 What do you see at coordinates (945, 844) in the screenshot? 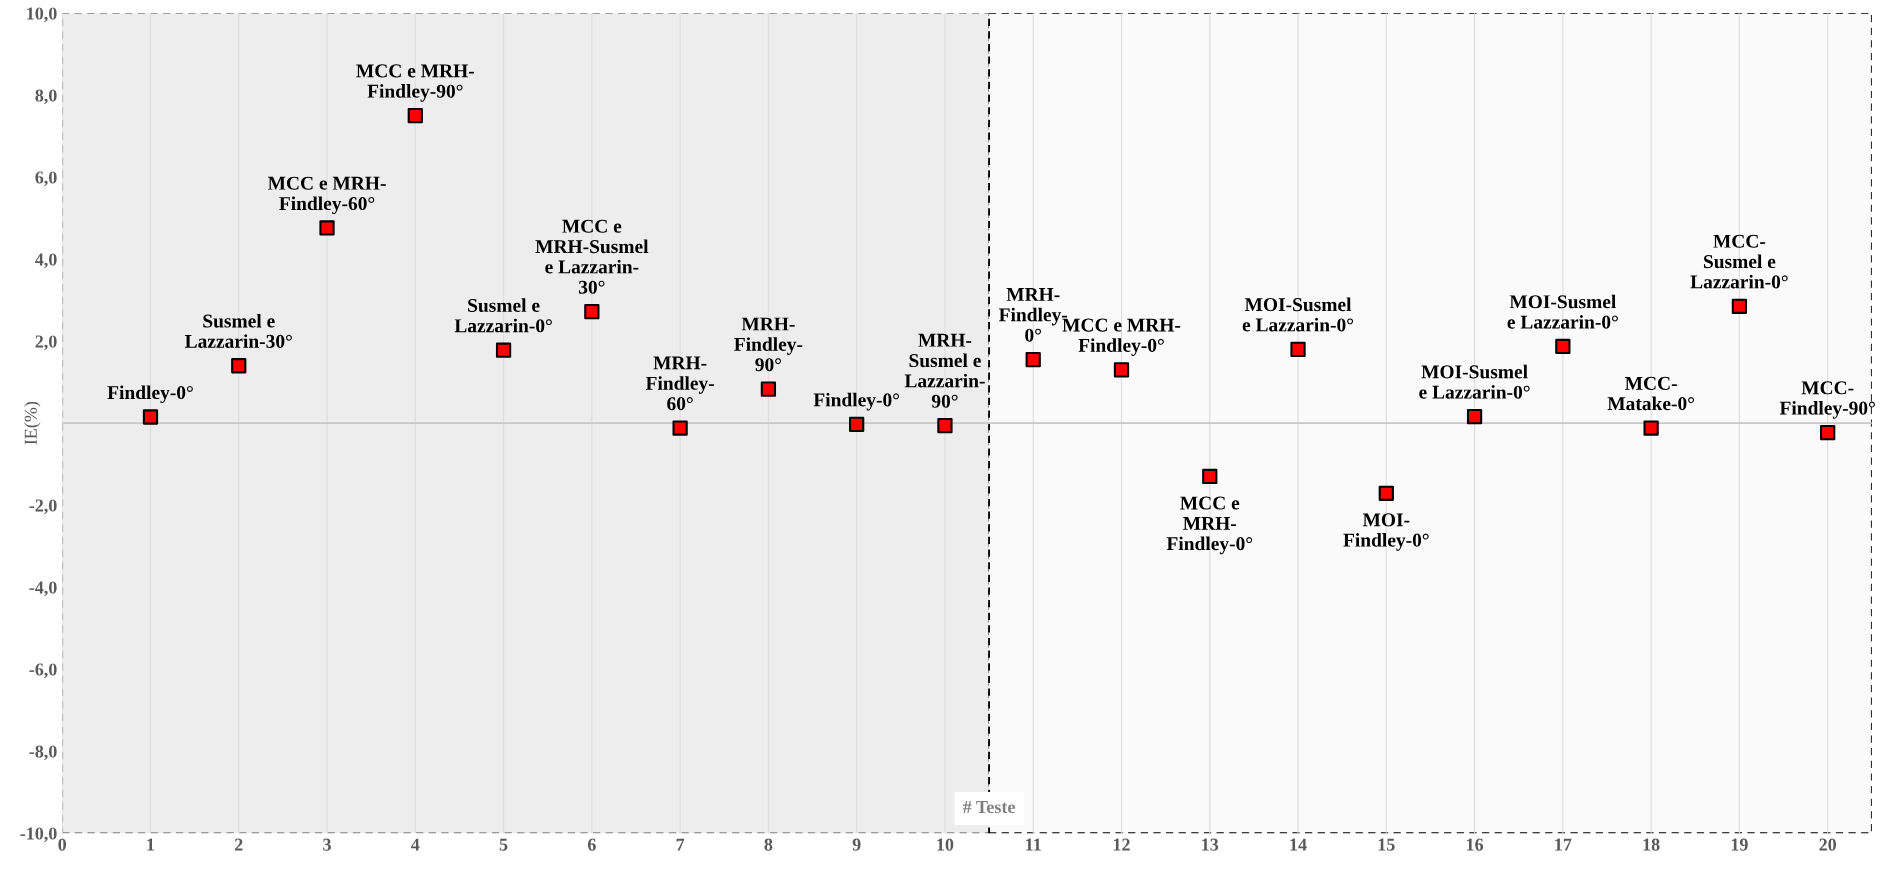
I see `x-tick-label: 10` at bounding box center [945, 844].